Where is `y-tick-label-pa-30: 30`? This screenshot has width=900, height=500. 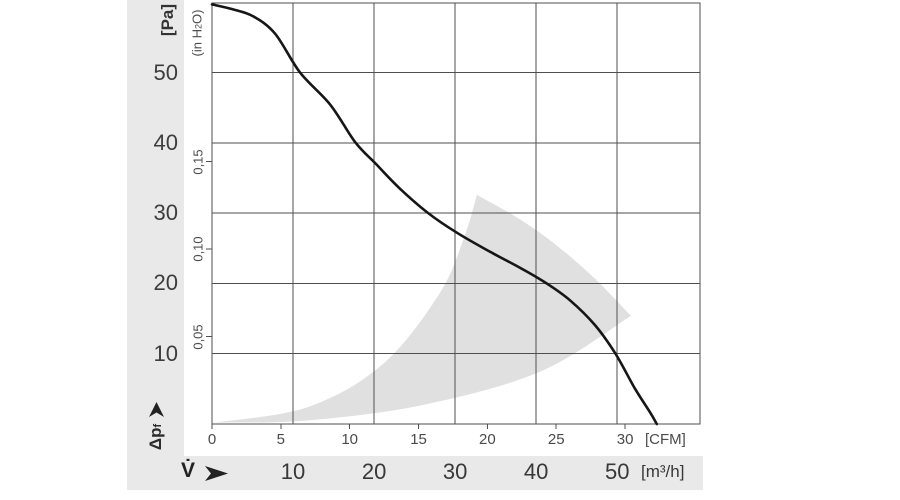 y-tick-label-pa-30: 30 is located at coordinates (165, 213).